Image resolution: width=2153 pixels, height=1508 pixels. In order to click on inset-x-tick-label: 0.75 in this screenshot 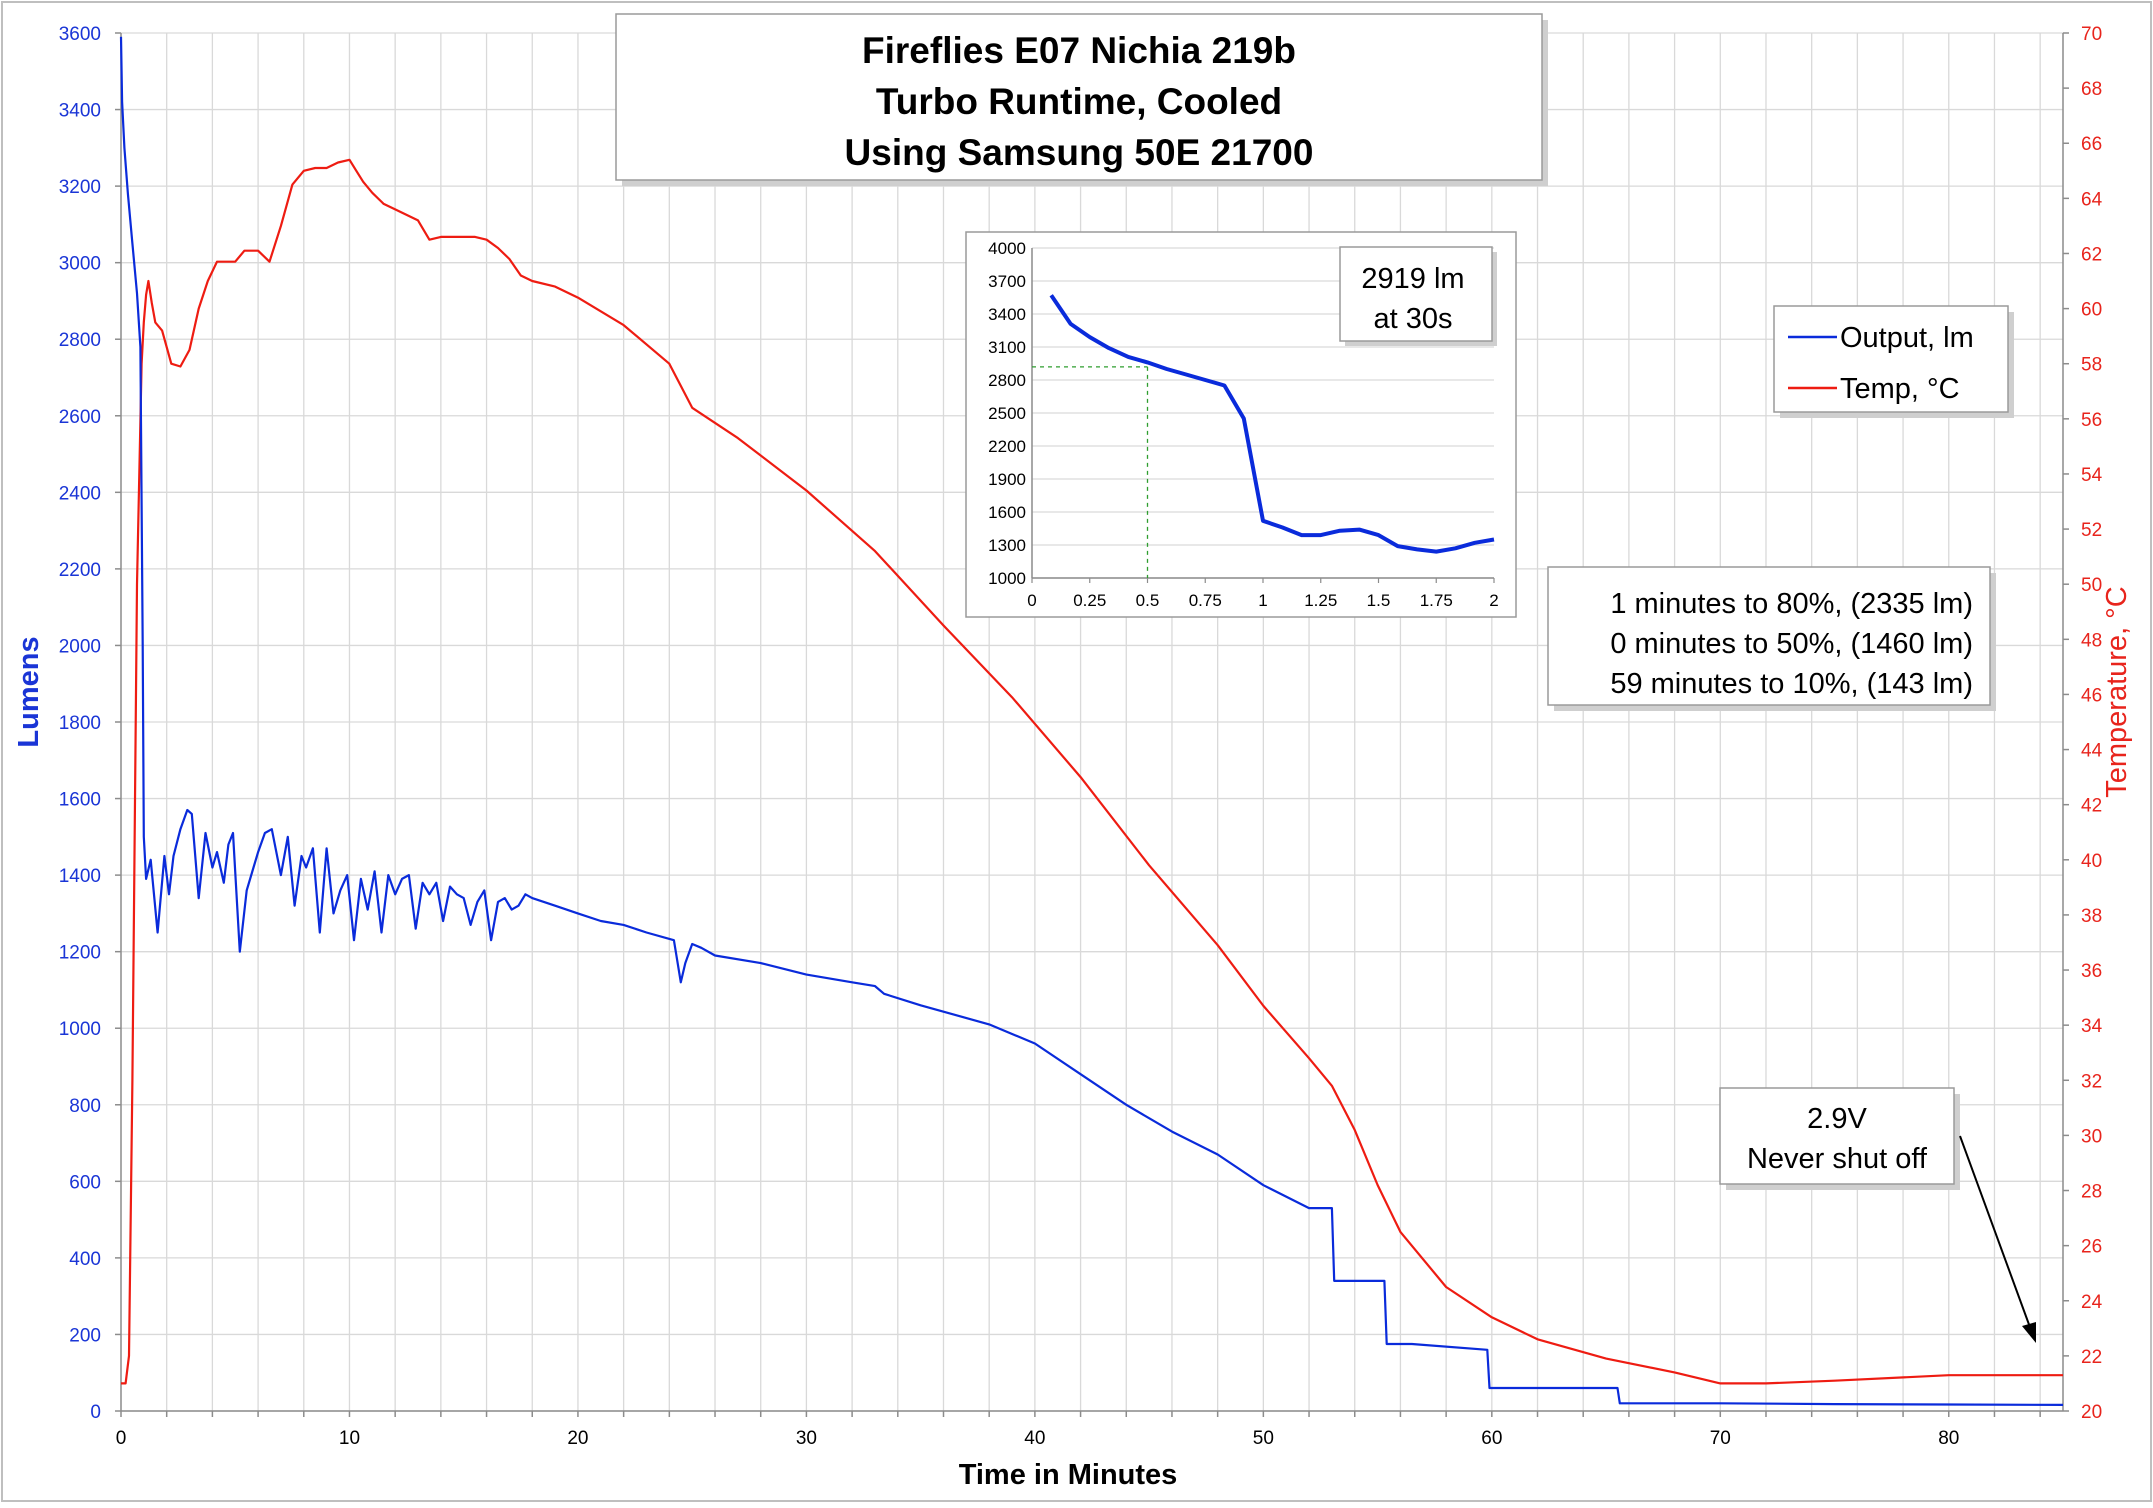, I will do `click(1205, 600)`.